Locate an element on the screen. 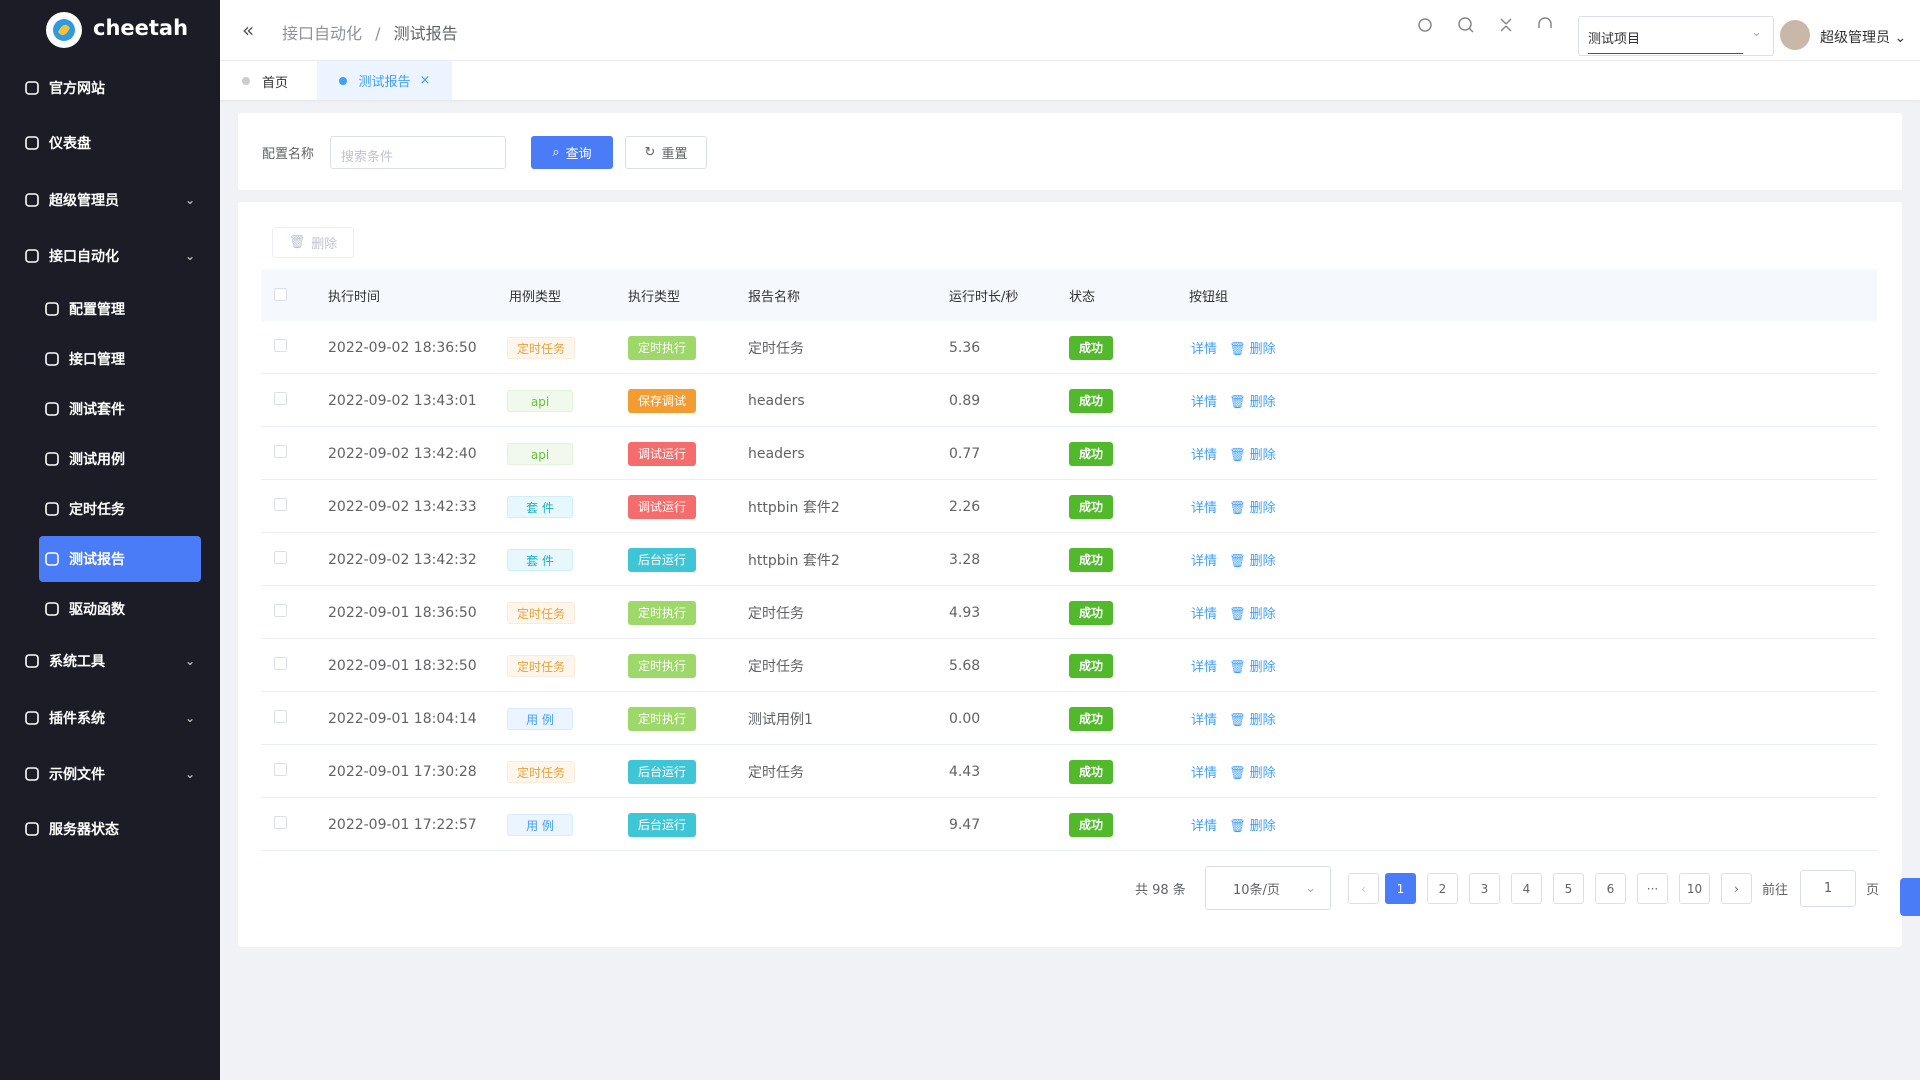 Image resolution: width=1920 pixels, height=1080 pixels. search-card: 配置名称 搜索条件 ⌕ 查询 ↻ 重置 is located at coordinates (1070, 151).